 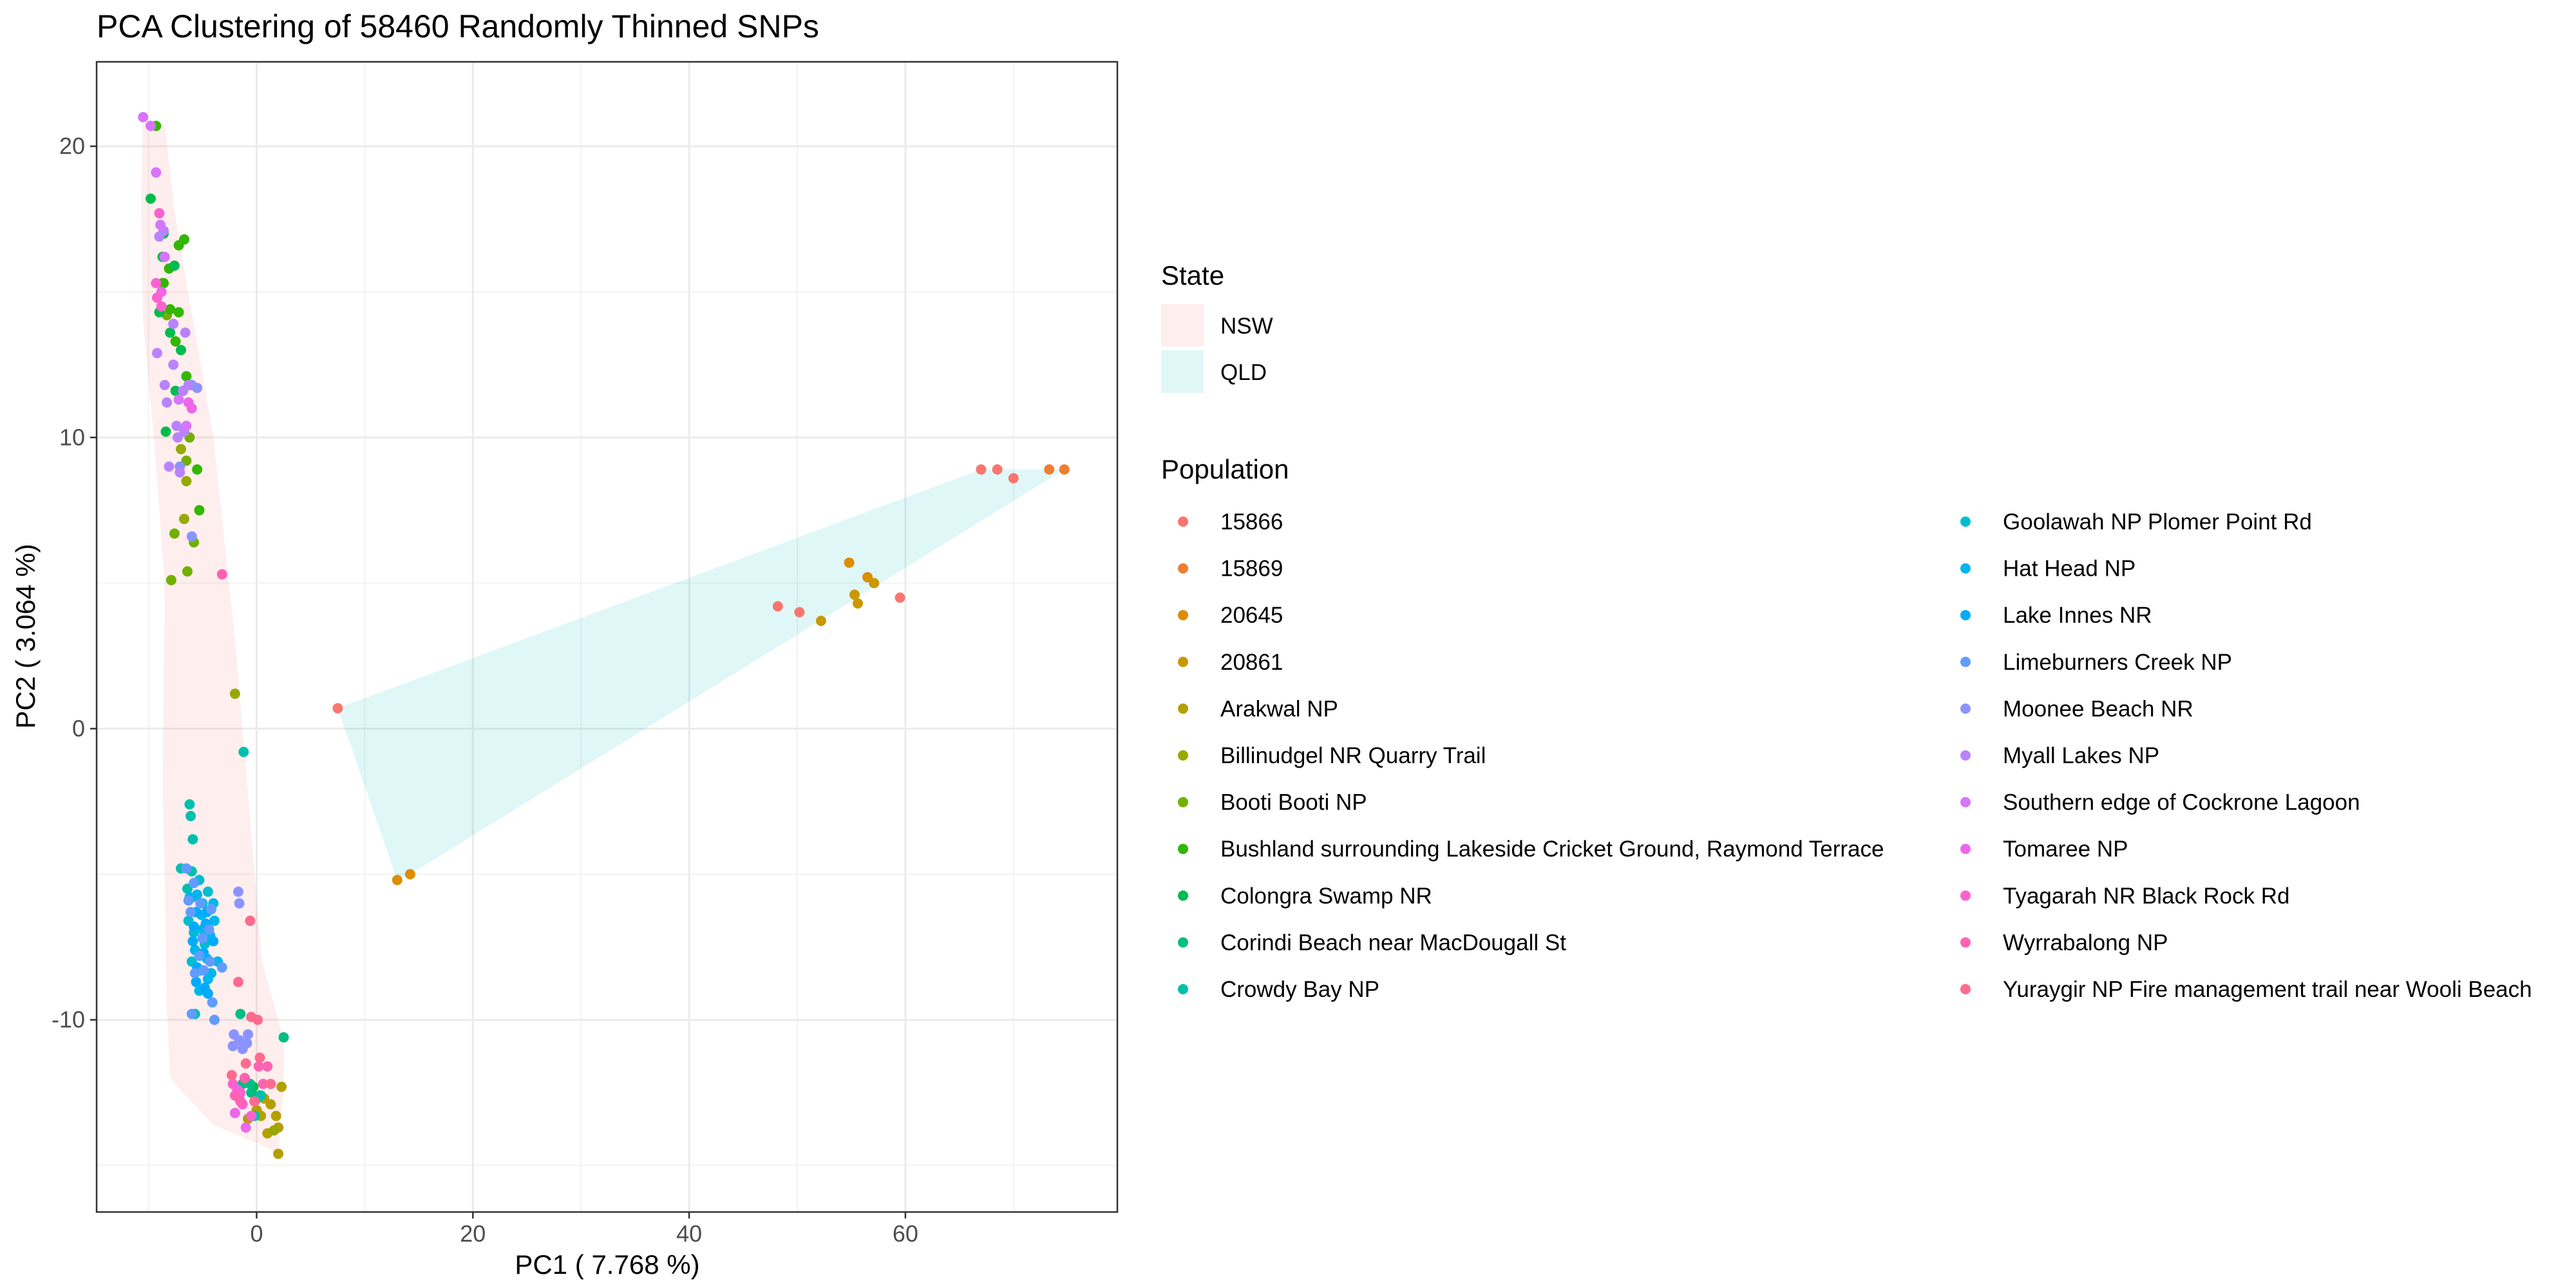 What do you see at coordinates (689, 1233) in the screenshot?
I see `x-tick-label: 40` at bounding box center [689, 1233].